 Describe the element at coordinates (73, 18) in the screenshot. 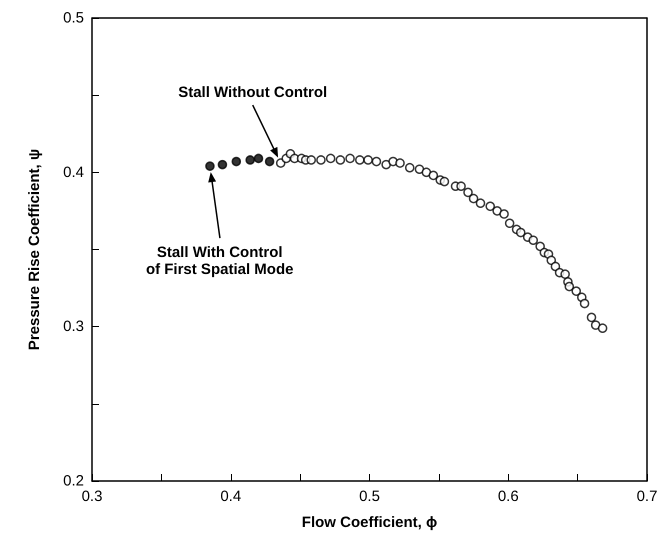

I see `y-tick-label: 0.5` at that location.